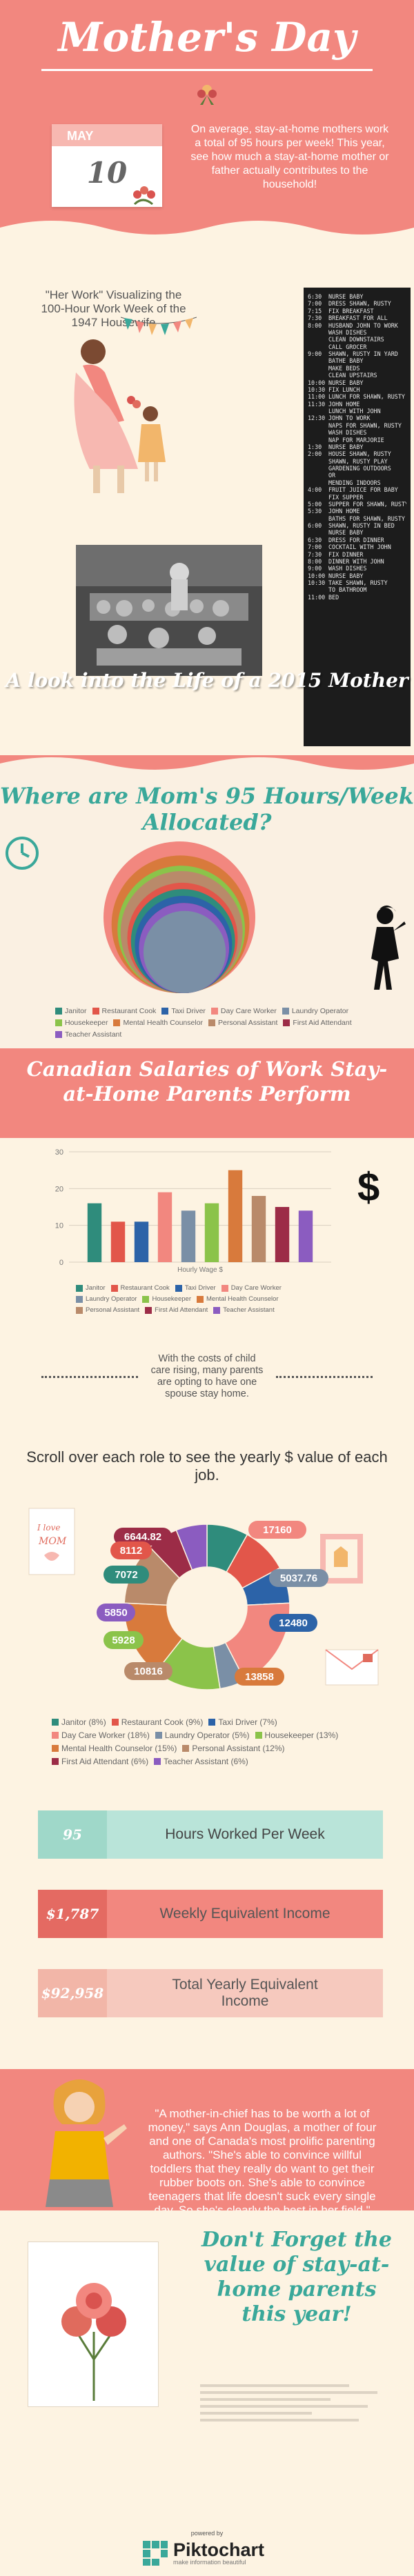  I want to click on schedule-time: 10:30, so click(317, 389).